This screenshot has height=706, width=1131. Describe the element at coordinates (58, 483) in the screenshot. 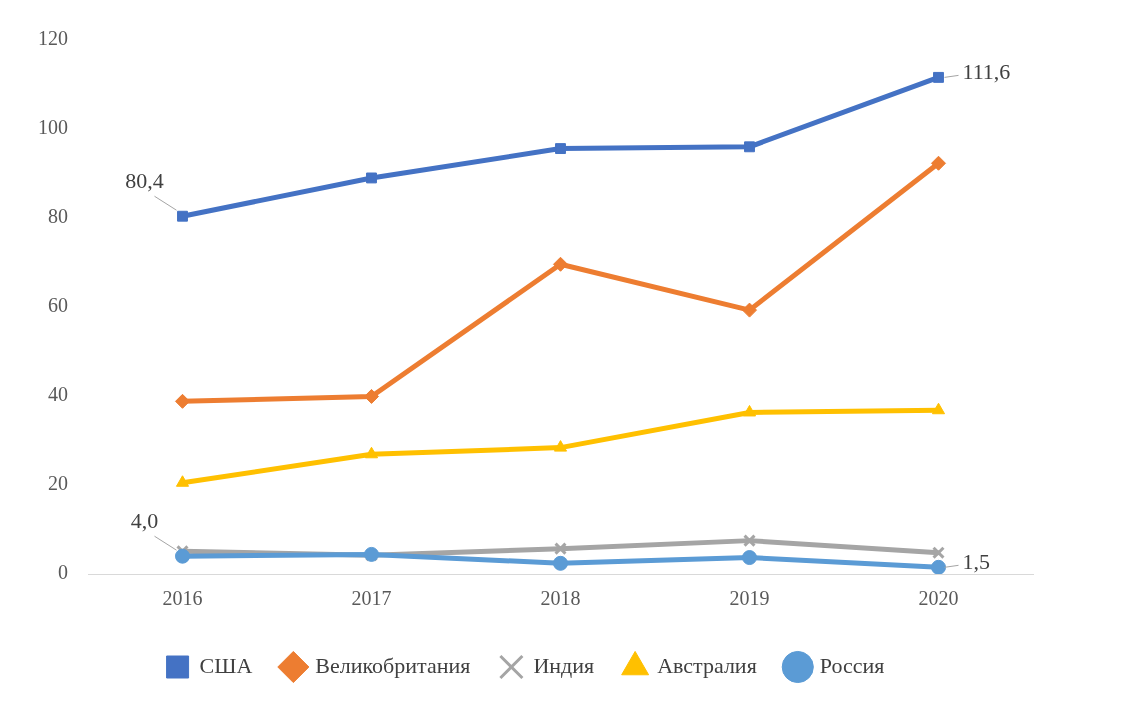

I see `y-tick-label: 20` at that location.